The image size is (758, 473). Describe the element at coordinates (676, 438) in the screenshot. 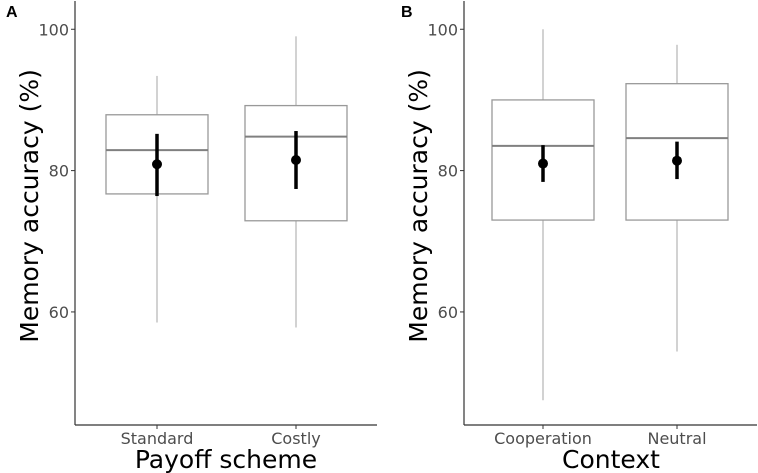

I see `x-tick-label: Neutral` at that location.